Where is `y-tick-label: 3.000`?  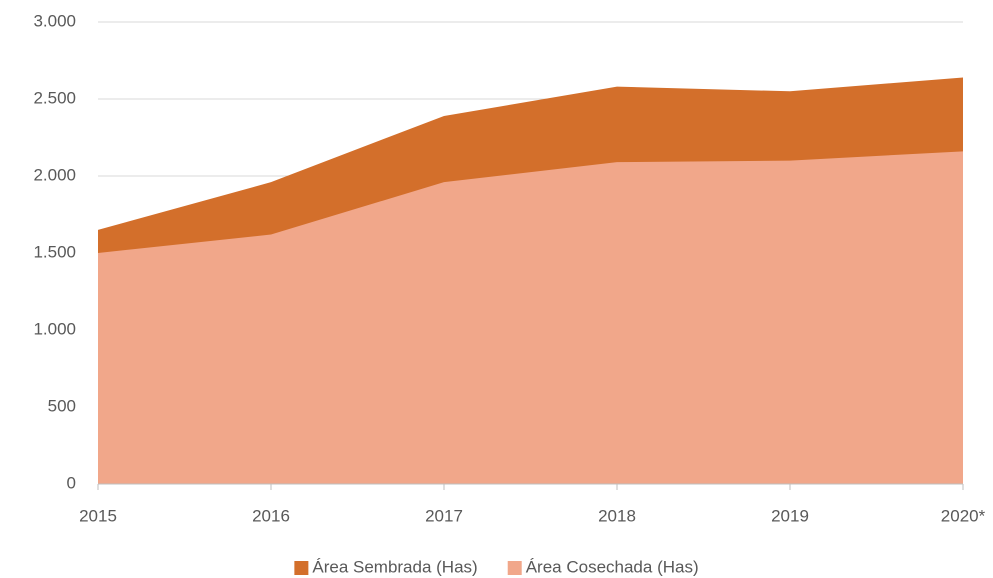 y-tick-label: 3.000 is located at coordinates (54, 20).